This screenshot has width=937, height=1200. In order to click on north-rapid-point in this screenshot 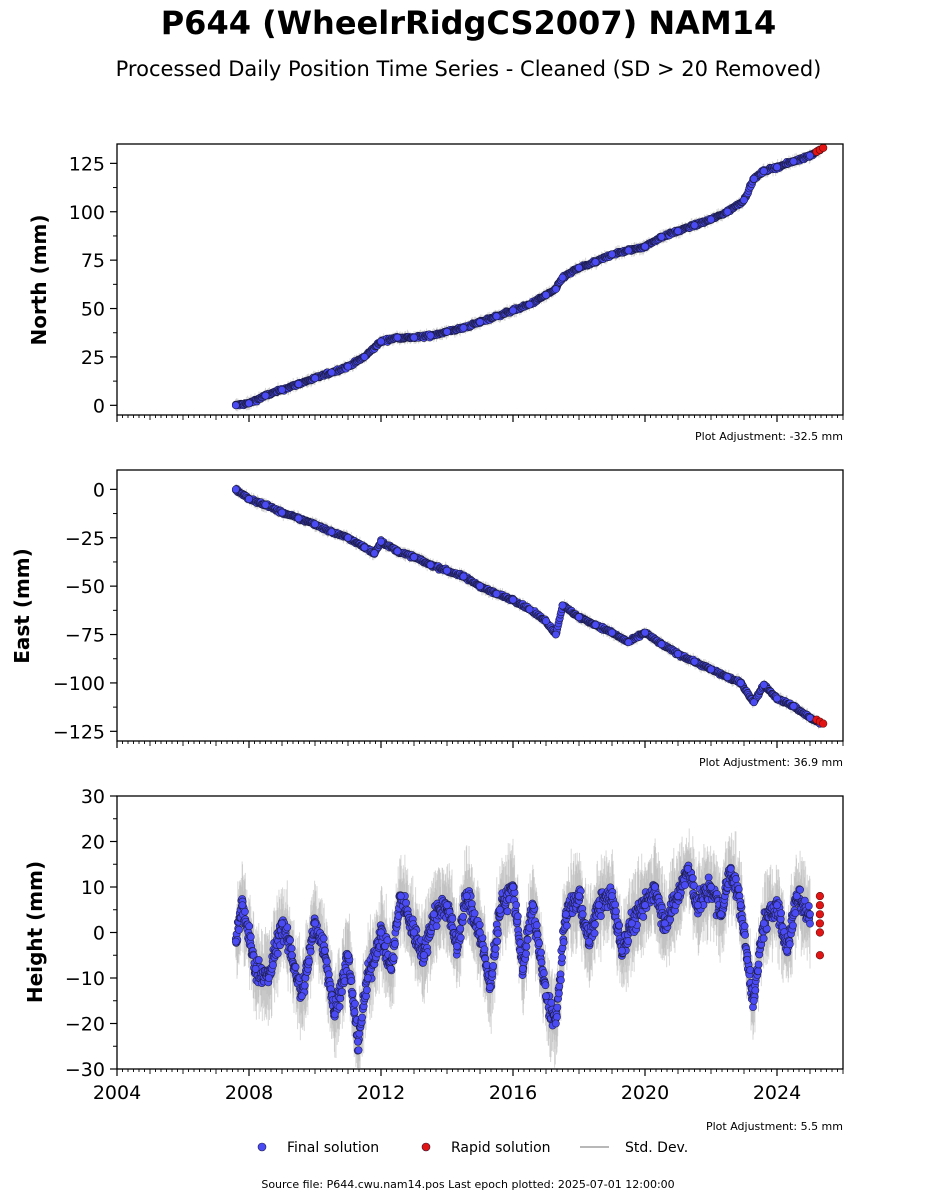, I will do `click(823, 147)`.